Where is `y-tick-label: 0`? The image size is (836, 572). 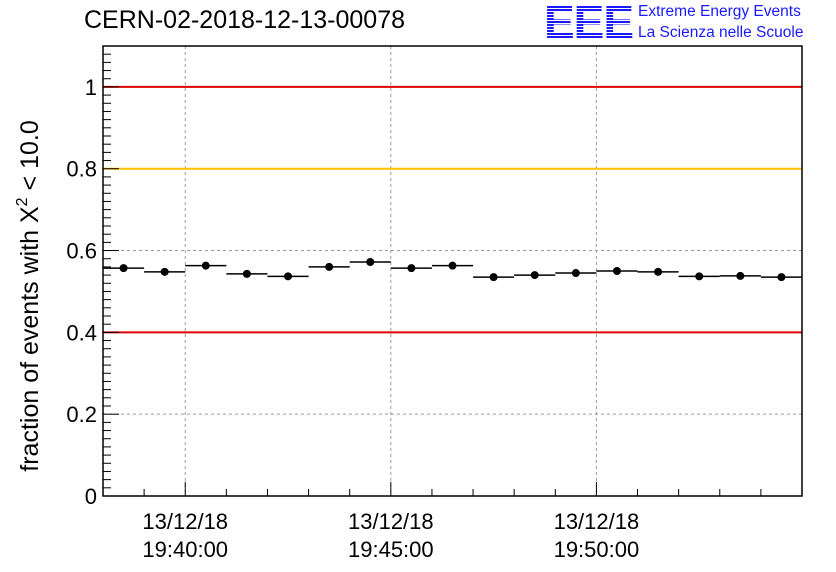
y-tick-label: 0 is located at coordinates (91, 496).